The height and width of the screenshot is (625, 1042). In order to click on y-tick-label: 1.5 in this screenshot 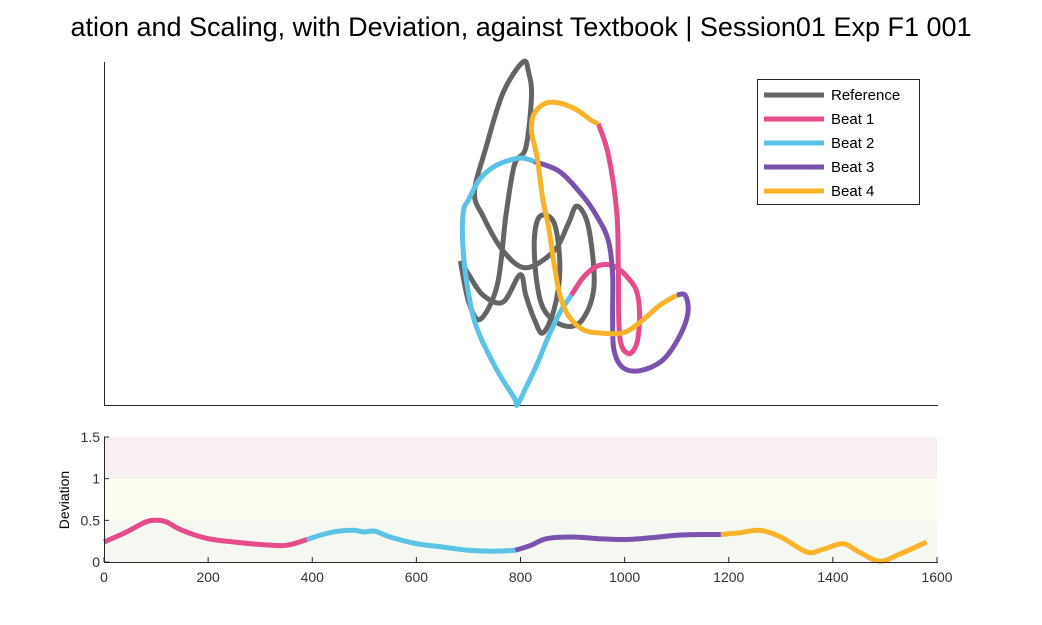, I will do `click(91, 437)`.